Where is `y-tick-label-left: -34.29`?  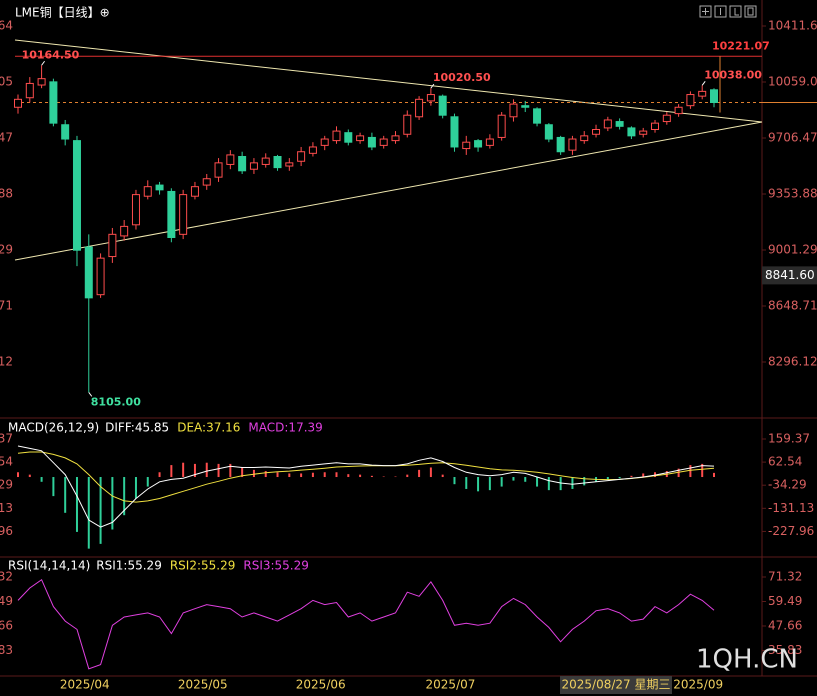
y-tick-label-left: -34.29 is located at coordinates (6, 485).